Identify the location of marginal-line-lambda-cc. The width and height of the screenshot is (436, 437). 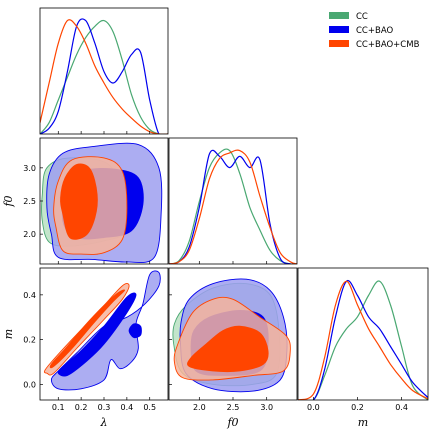
(104, 76).